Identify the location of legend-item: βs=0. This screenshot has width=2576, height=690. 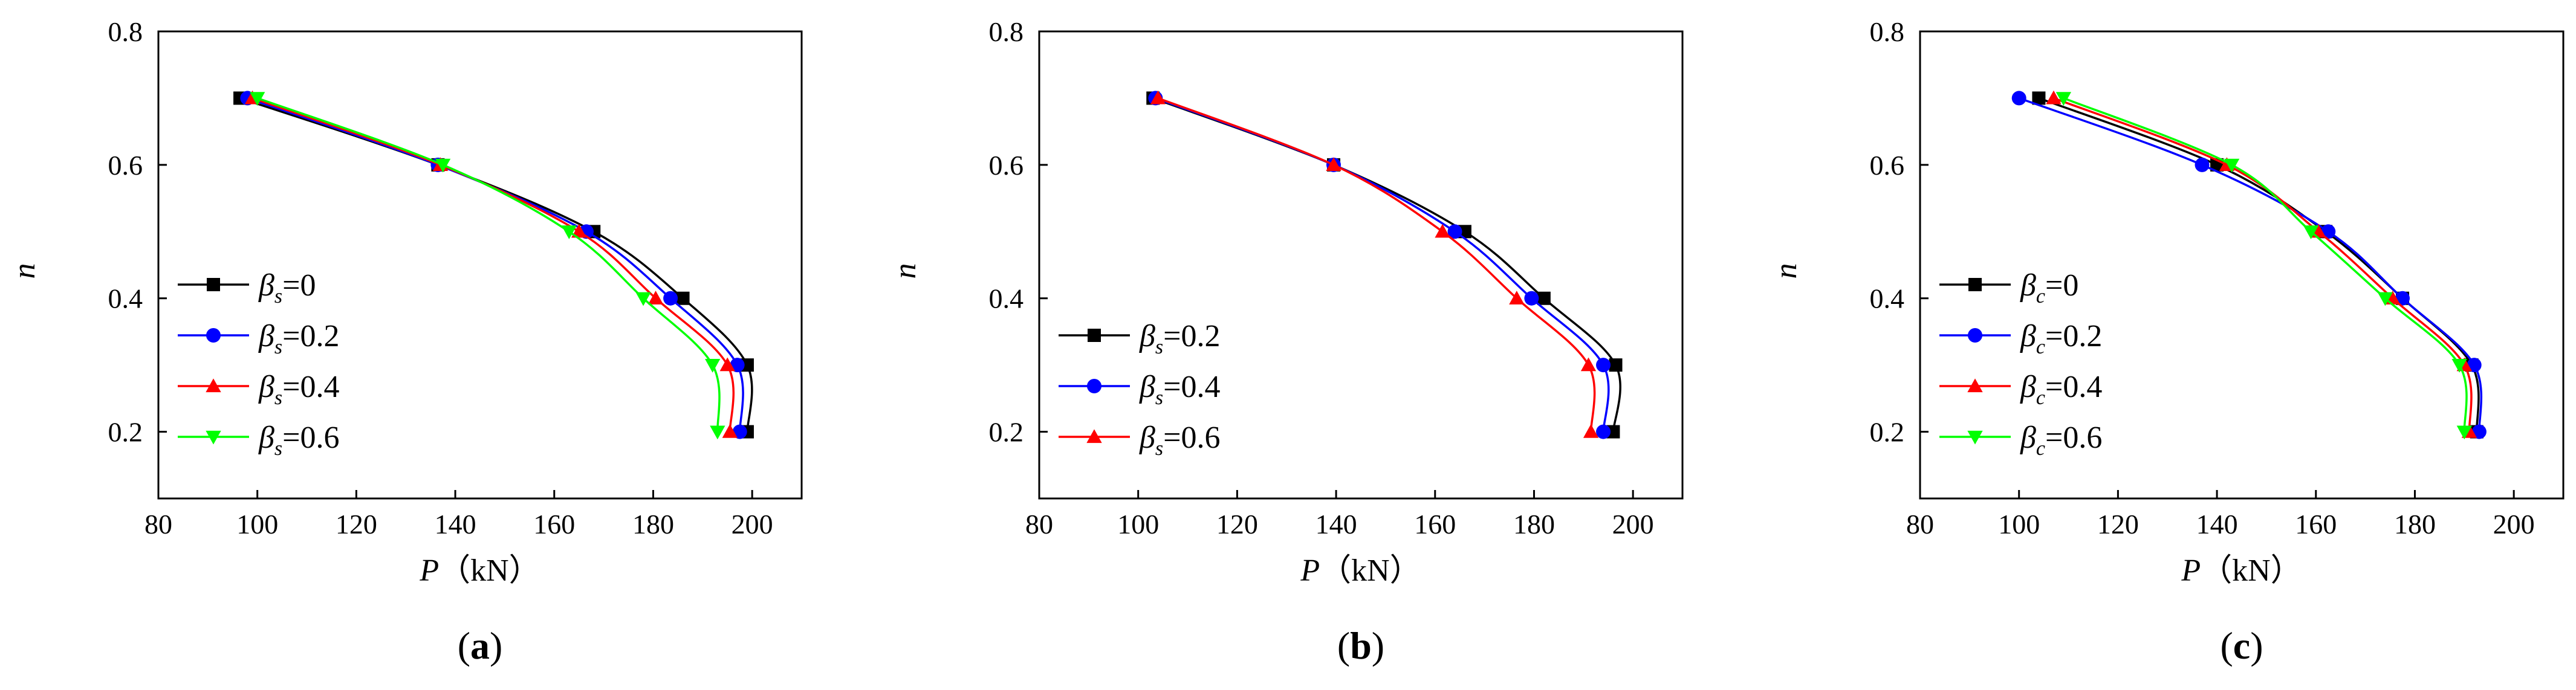
(247, 288).